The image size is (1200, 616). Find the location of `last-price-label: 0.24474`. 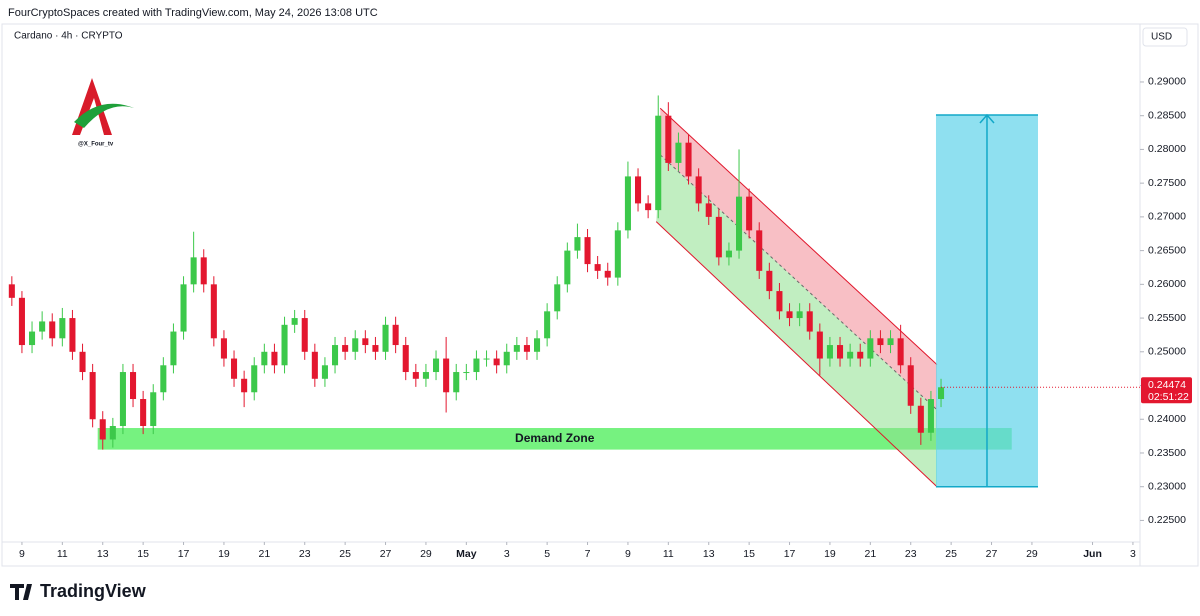

last-price-label: 0.24474 is located at coordinates (1167, 385).